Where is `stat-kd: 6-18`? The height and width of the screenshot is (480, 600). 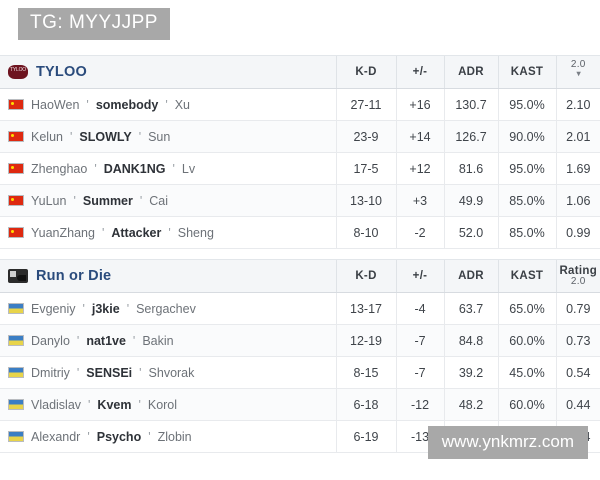 stat-kd: 6-18 is located at coordinates (365, 404).